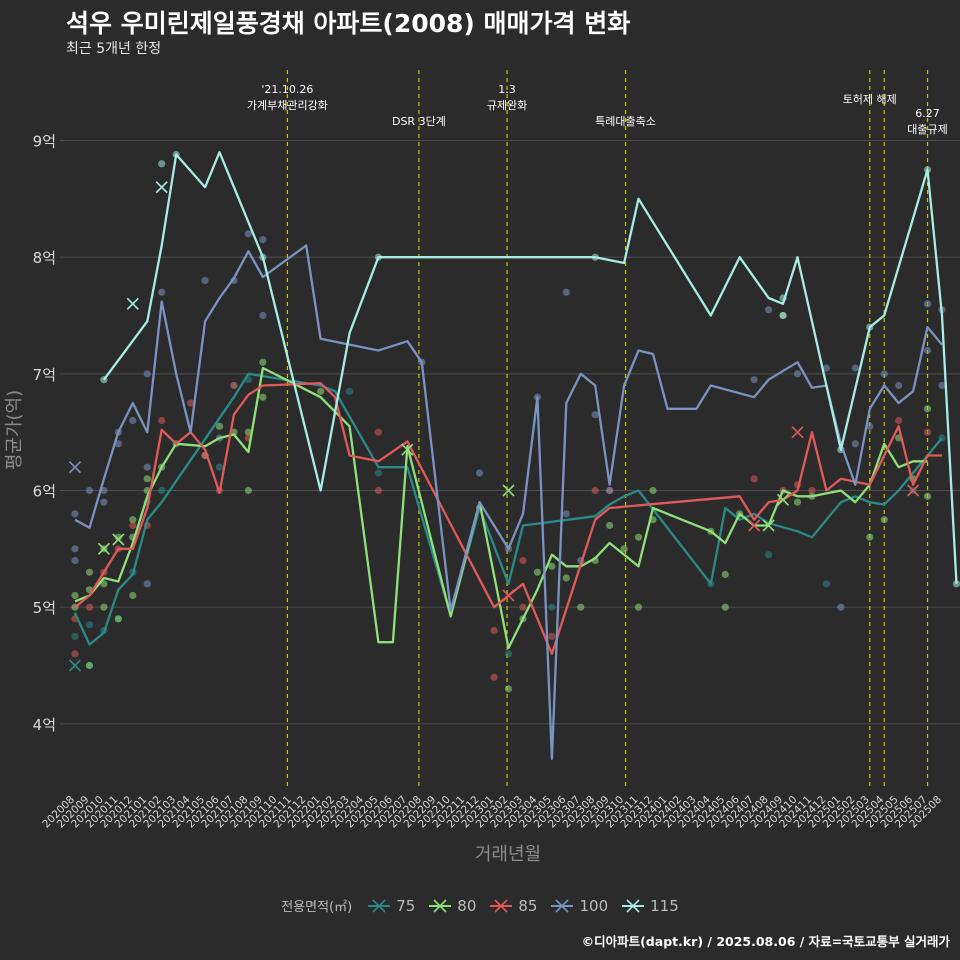 This screenshot has width=960, height=960. Describe the element at coordinates (287, 105) in the screenshot. I see `event-label: 가계부채관리강화` at that location.